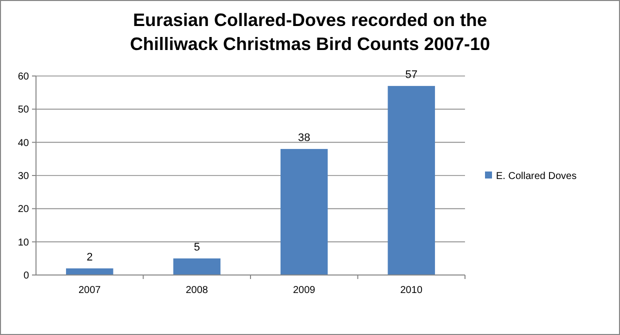 This screenshot has width=620, height=335. Describe the element at coordinates (24, 77) in the screenshot. I see `y-tick-label: 60` at that location.